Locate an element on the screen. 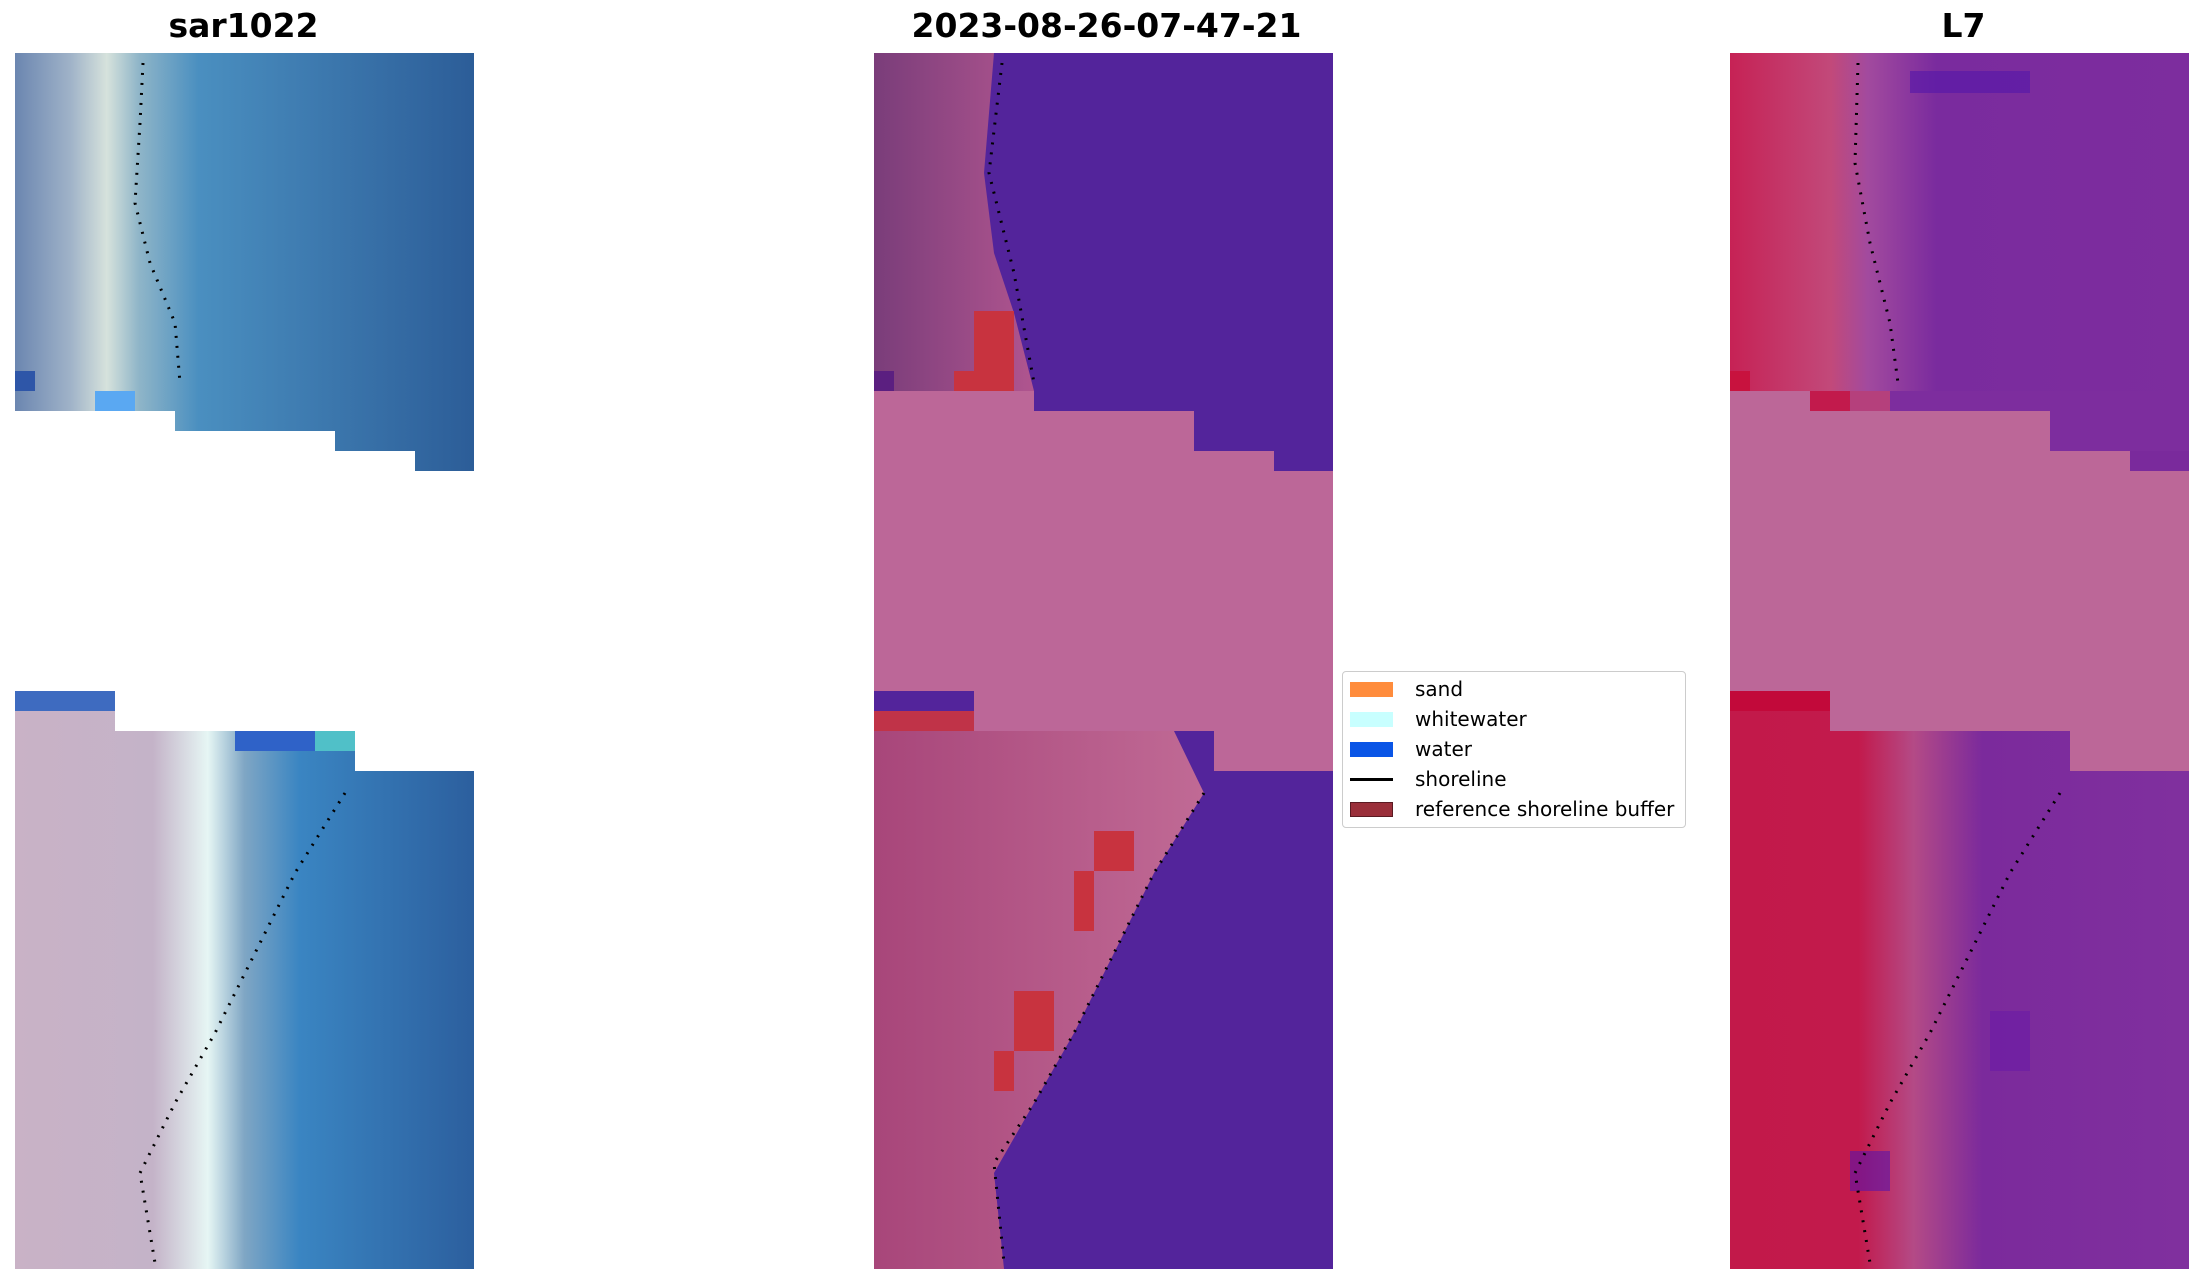 The image size is (2203, 1283). legend-label: shoreline is located at coordinates (1461, 779).